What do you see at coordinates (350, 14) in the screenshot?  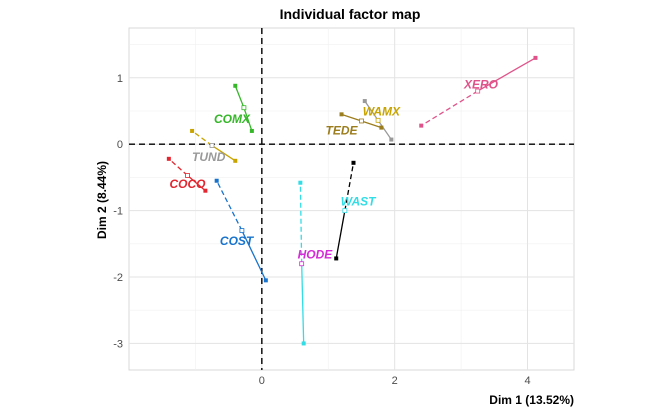 I see `chart-title: Individual factor map` at bounding box center [350, 14].